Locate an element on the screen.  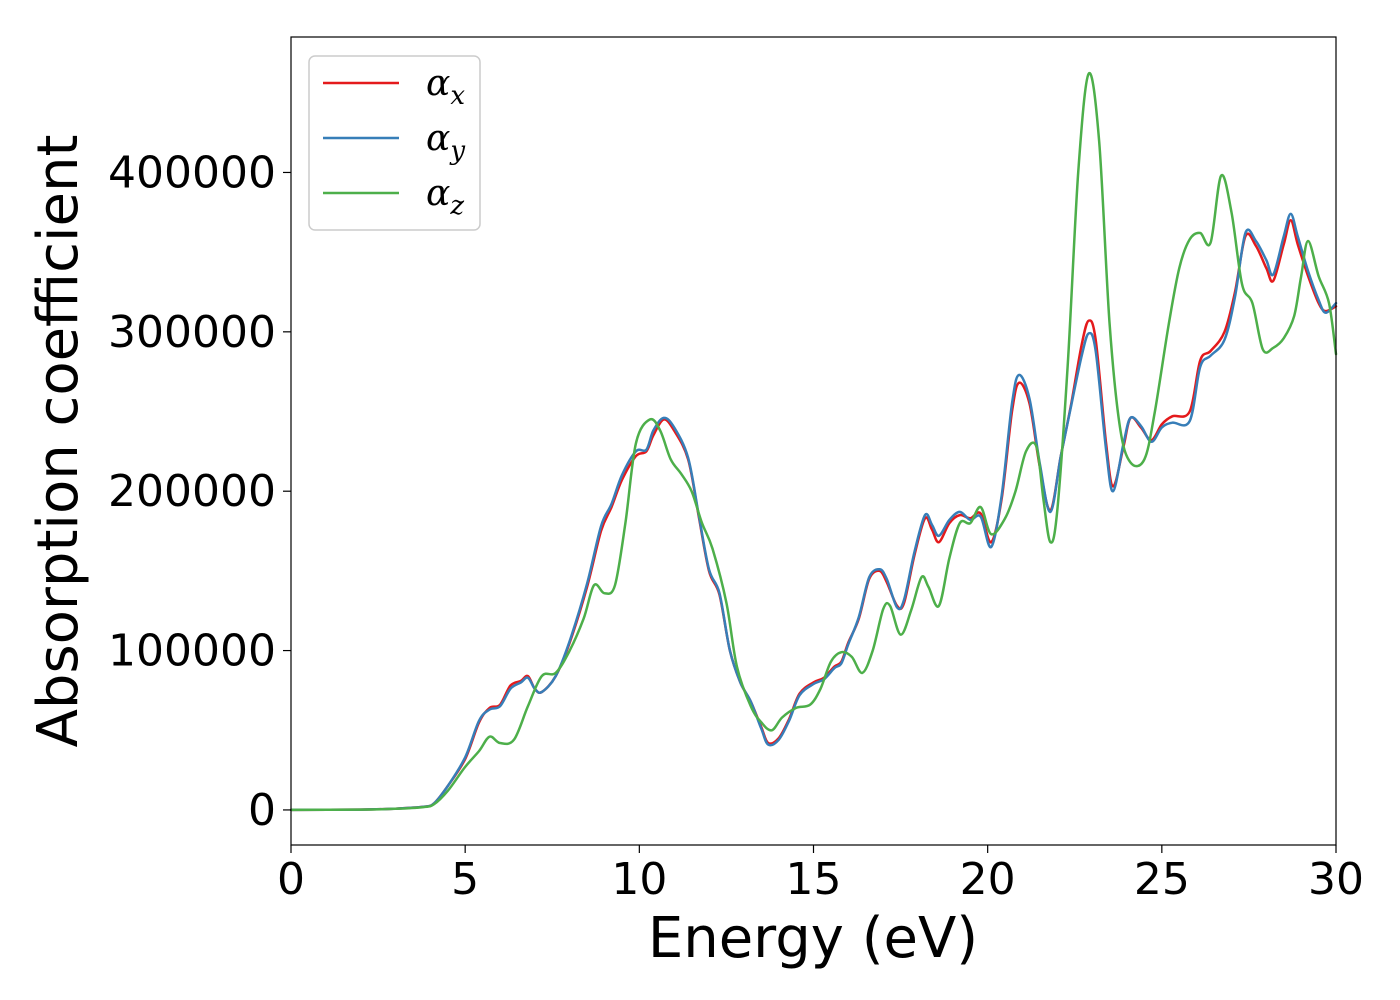
legend-items: αx αy αz is located at coordinates (394, 142).